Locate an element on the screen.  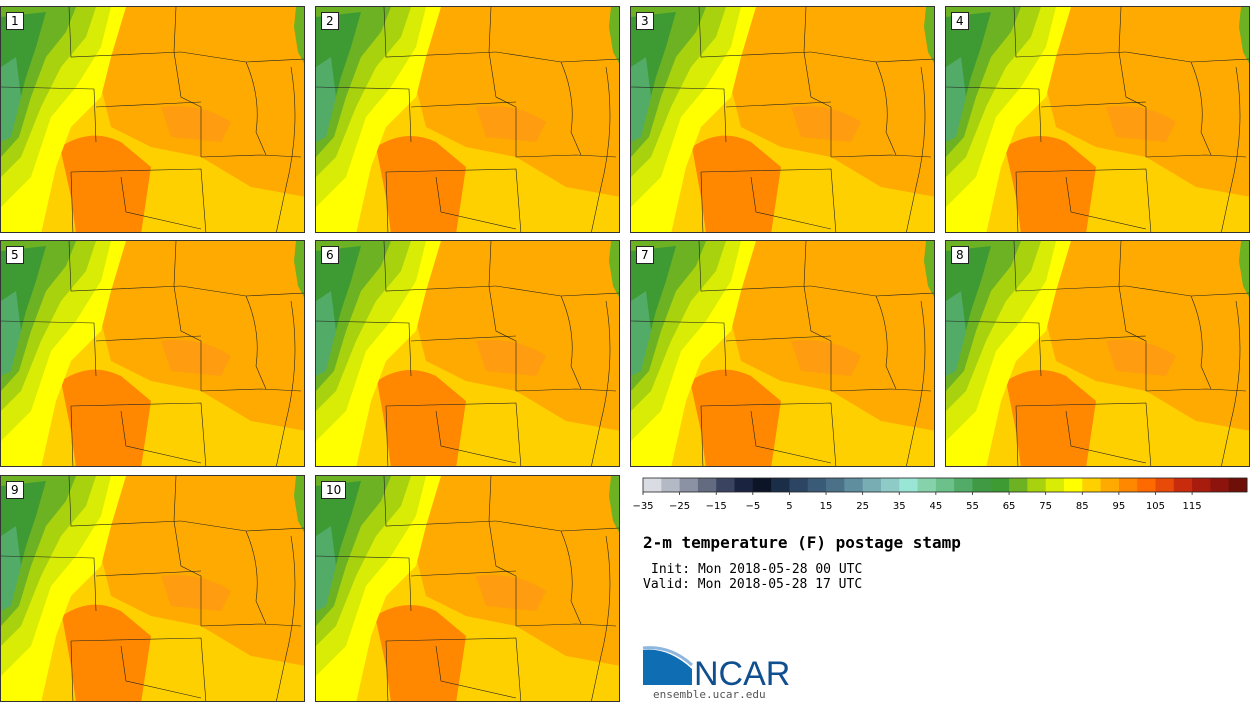
member-label: 7 is located at coordinates (645, 255).